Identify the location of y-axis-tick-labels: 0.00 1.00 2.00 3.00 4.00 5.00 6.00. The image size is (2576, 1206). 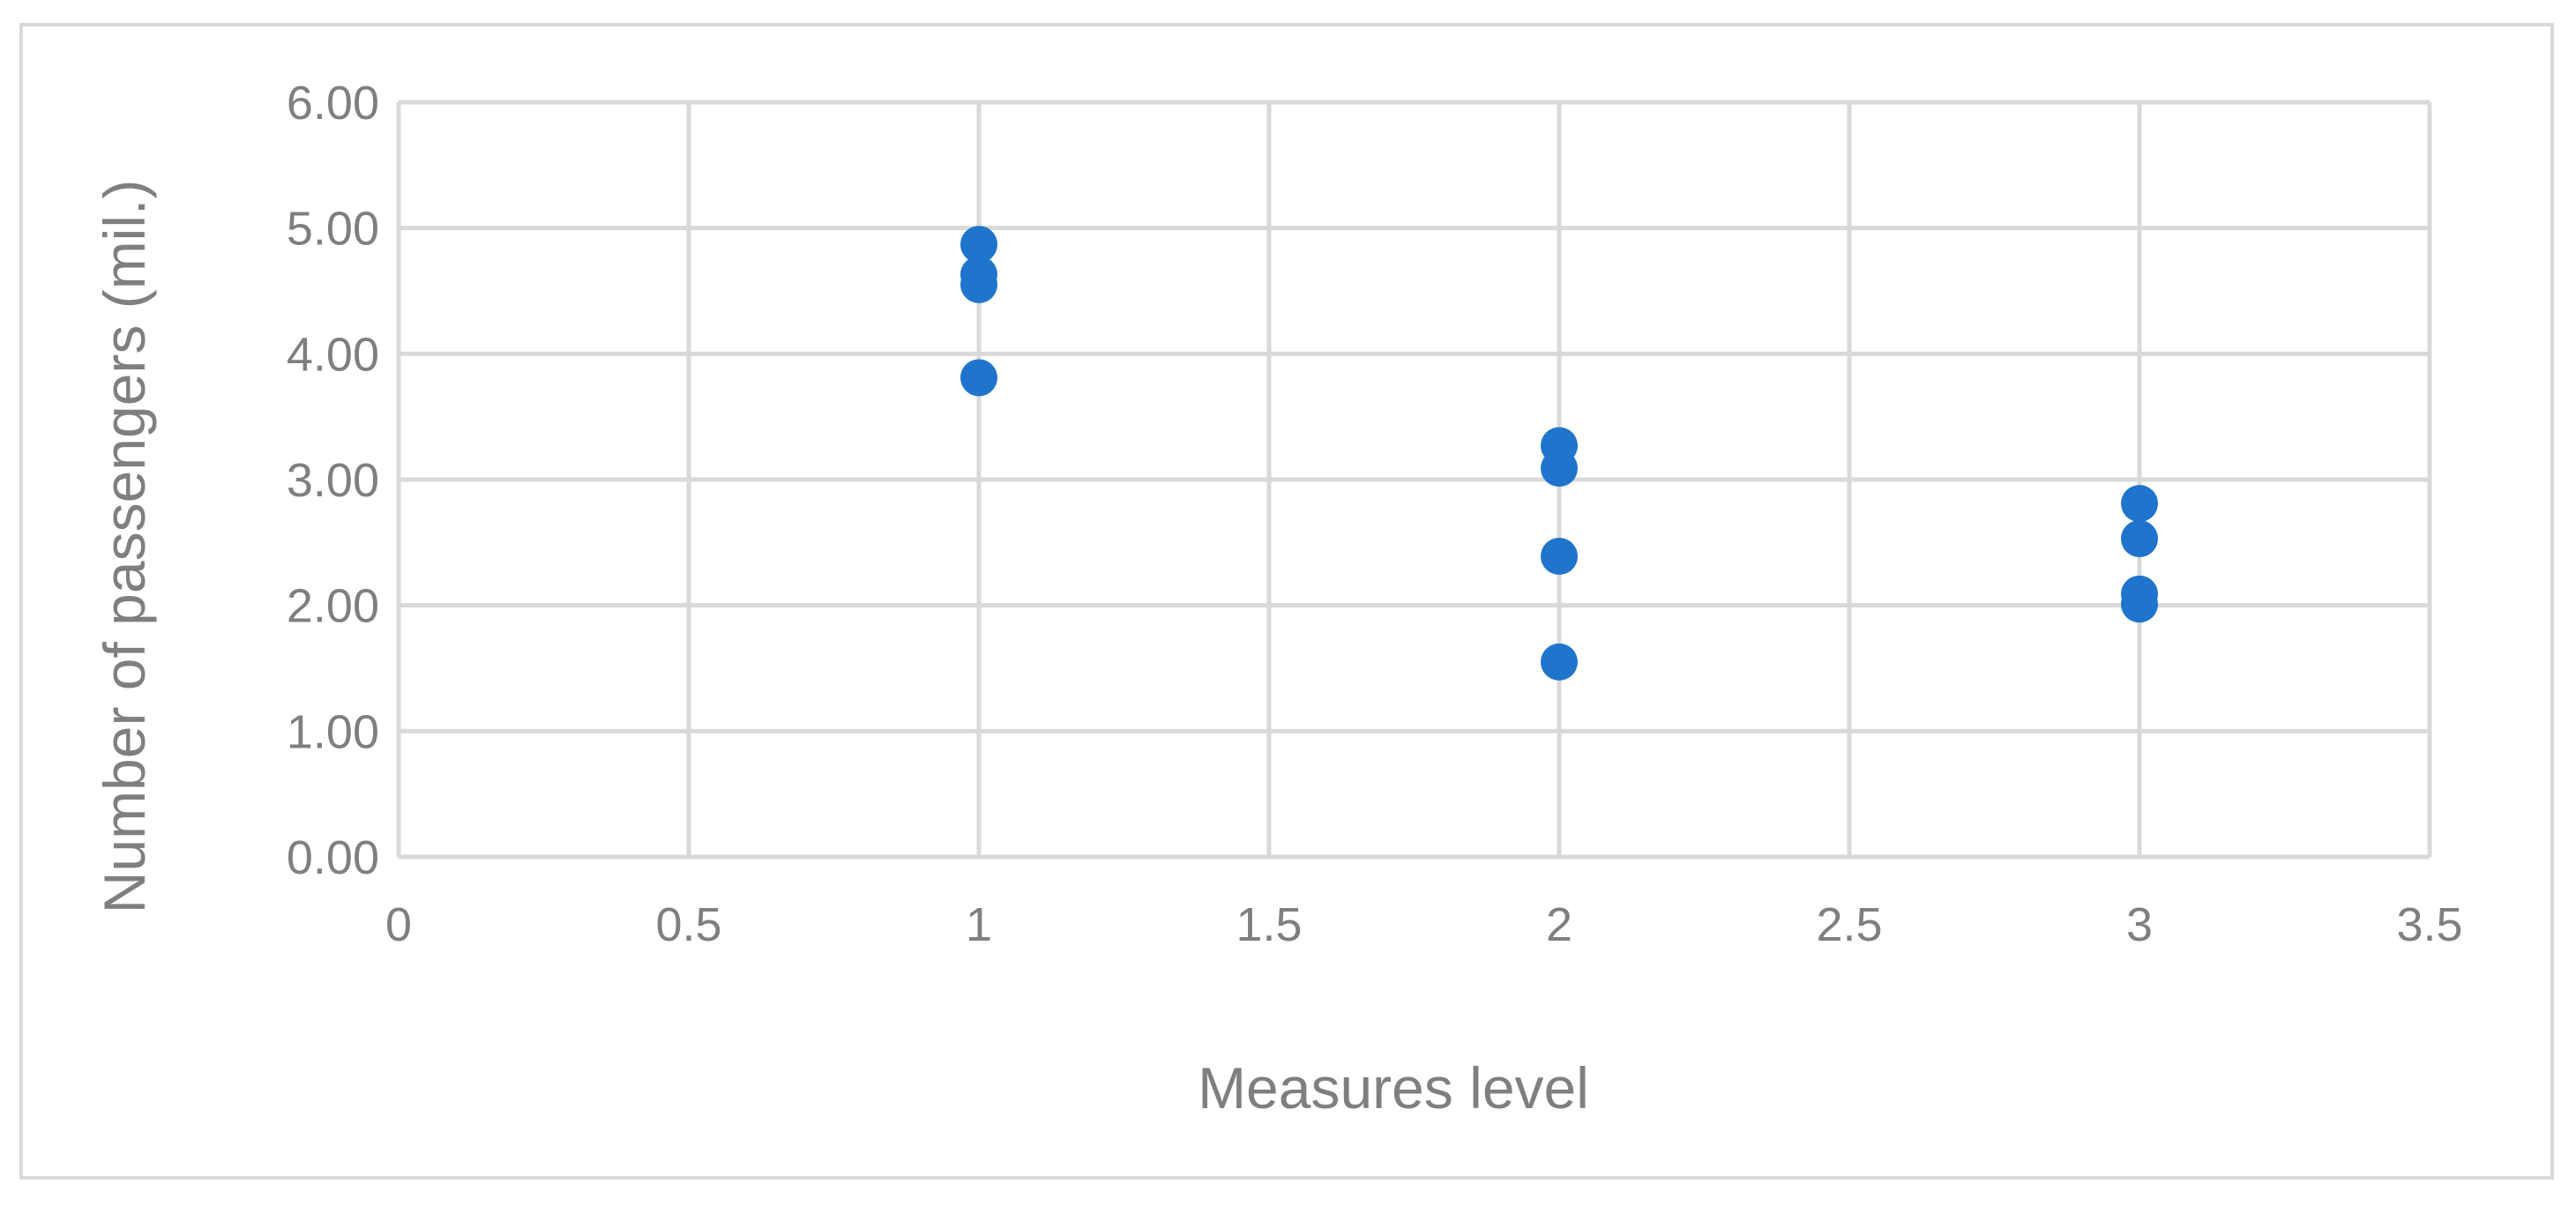
(333, 480).